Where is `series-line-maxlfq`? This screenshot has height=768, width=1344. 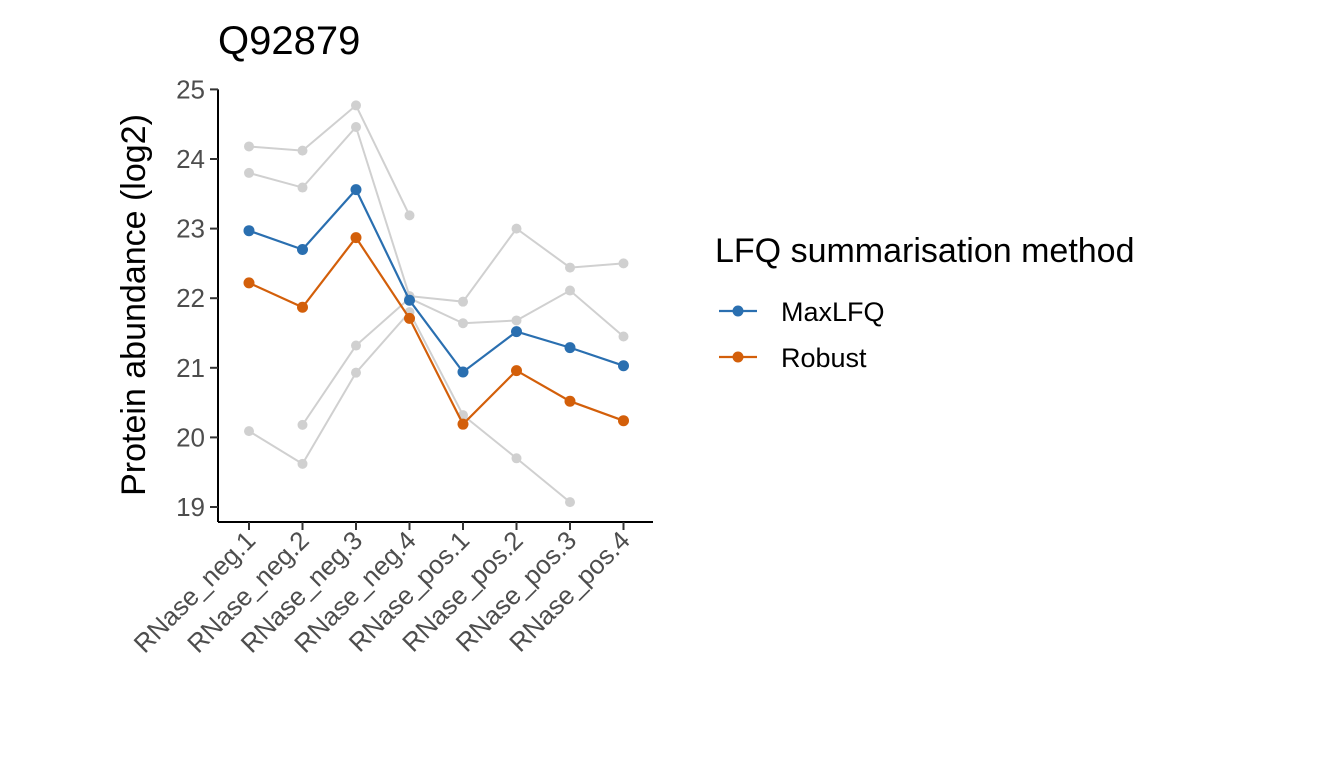
series-line-maxlfq is located at coordinates (436, 280).